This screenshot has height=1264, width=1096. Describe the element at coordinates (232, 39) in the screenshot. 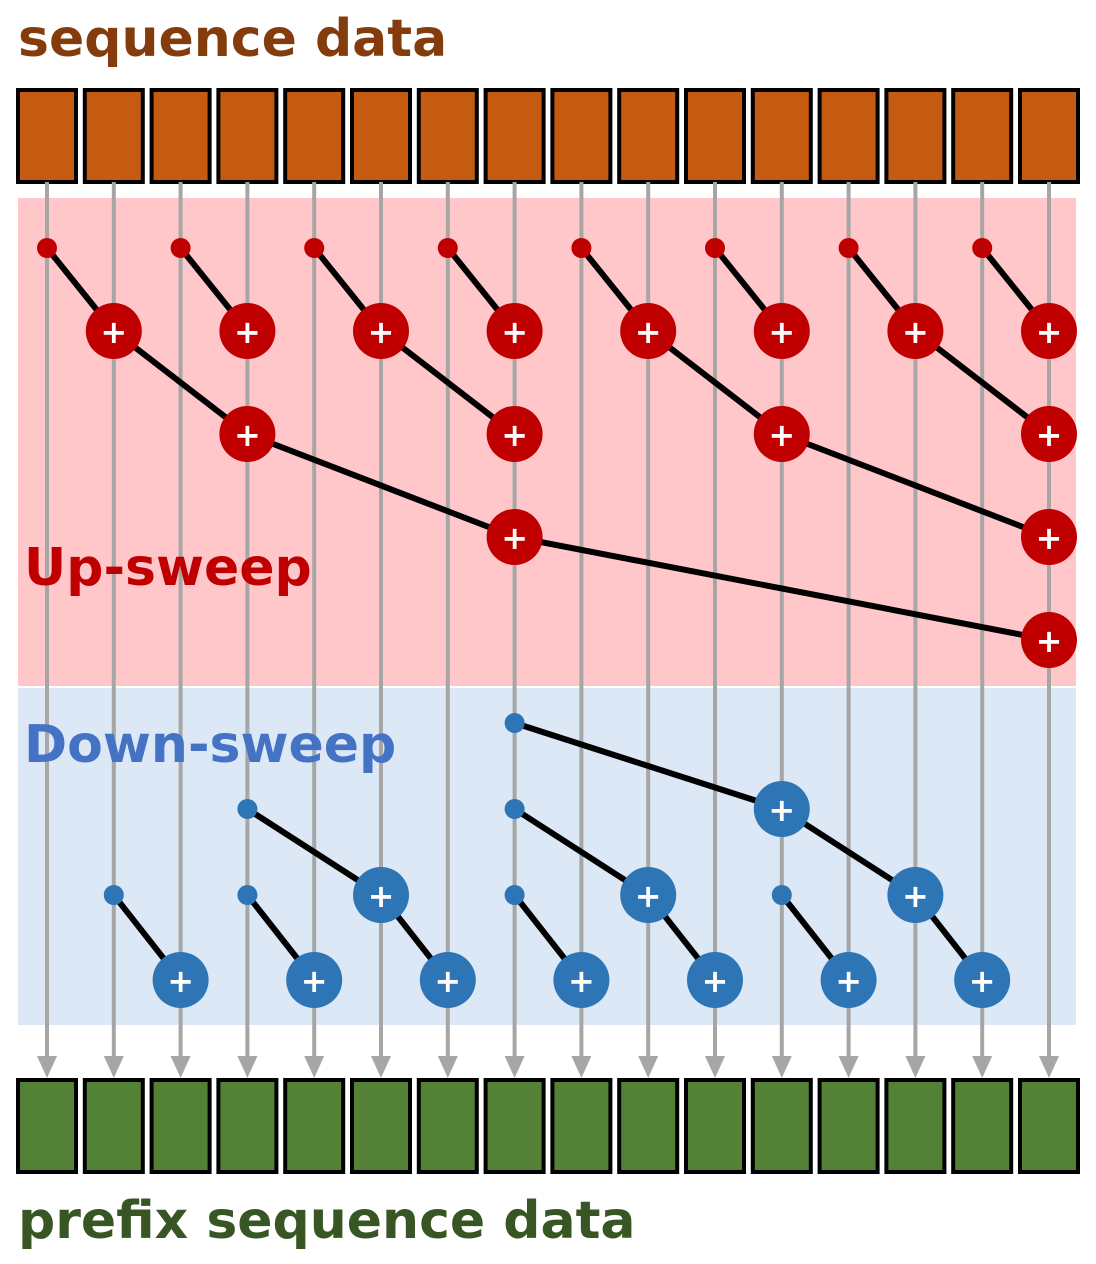

I see `input-title: sequence data` at that location.